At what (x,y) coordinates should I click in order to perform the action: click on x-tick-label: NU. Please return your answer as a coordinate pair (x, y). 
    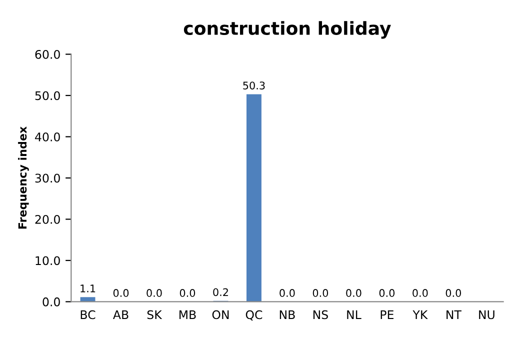
    Looking at the image, I should click on (486, 315).